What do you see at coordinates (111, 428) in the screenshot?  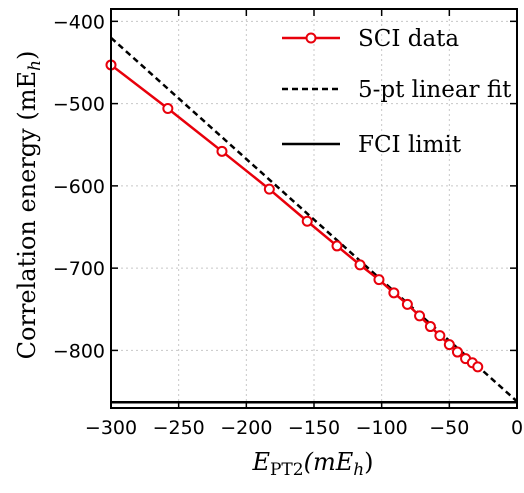 I see `x-tick-label: −300` at bounding box center [111, 428].